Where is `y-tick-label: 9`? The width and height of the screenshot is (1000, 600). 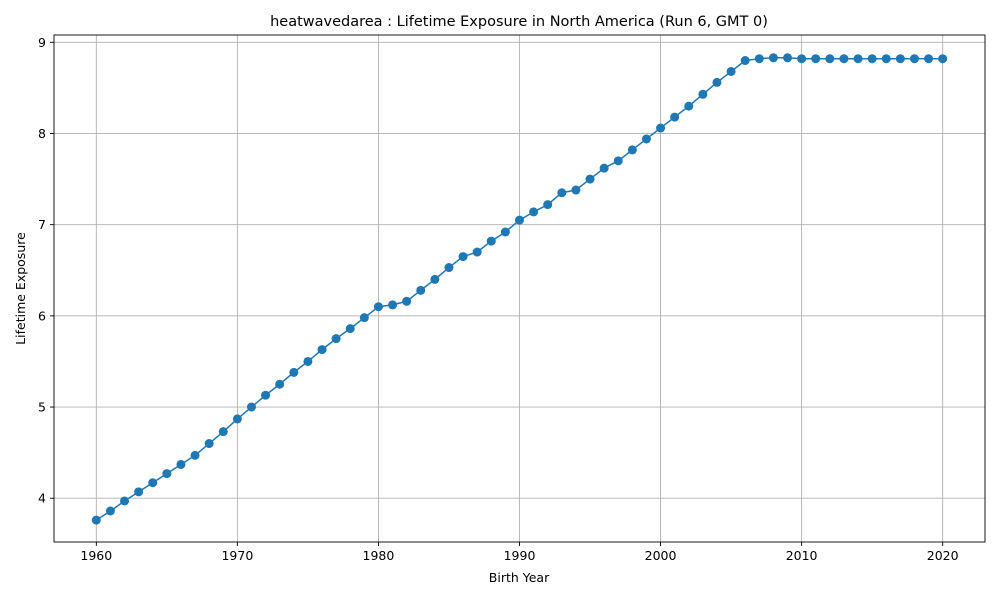 y-tick-label: 9 is located at coordinates (42, 42).